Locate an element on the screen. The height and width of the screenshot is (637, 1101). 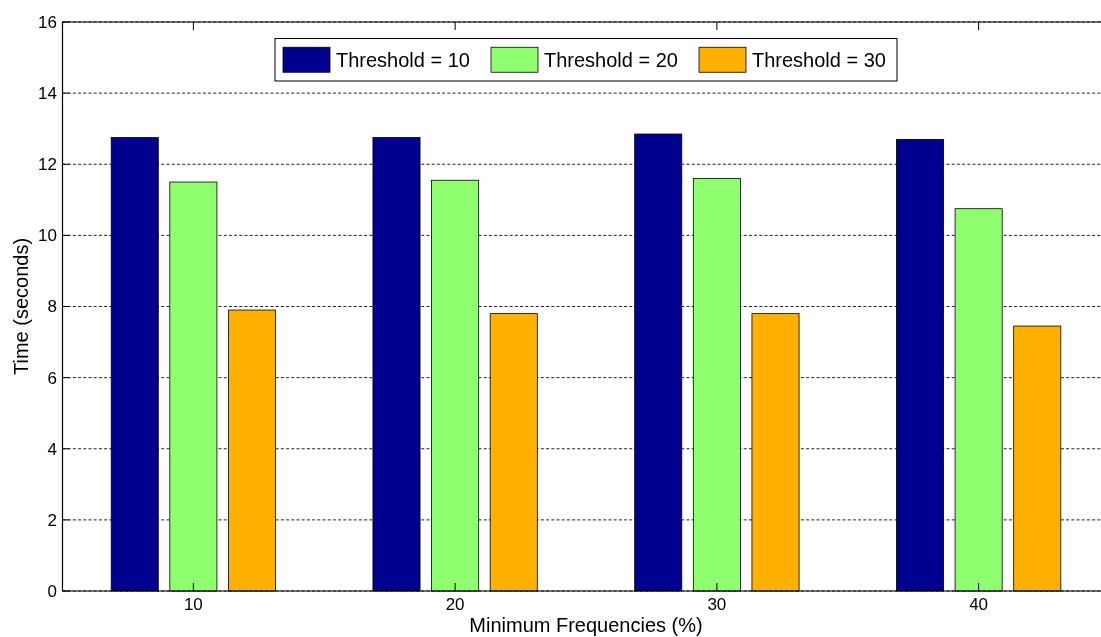
y-tick-label: 6 is located at coordinates (52, 378).